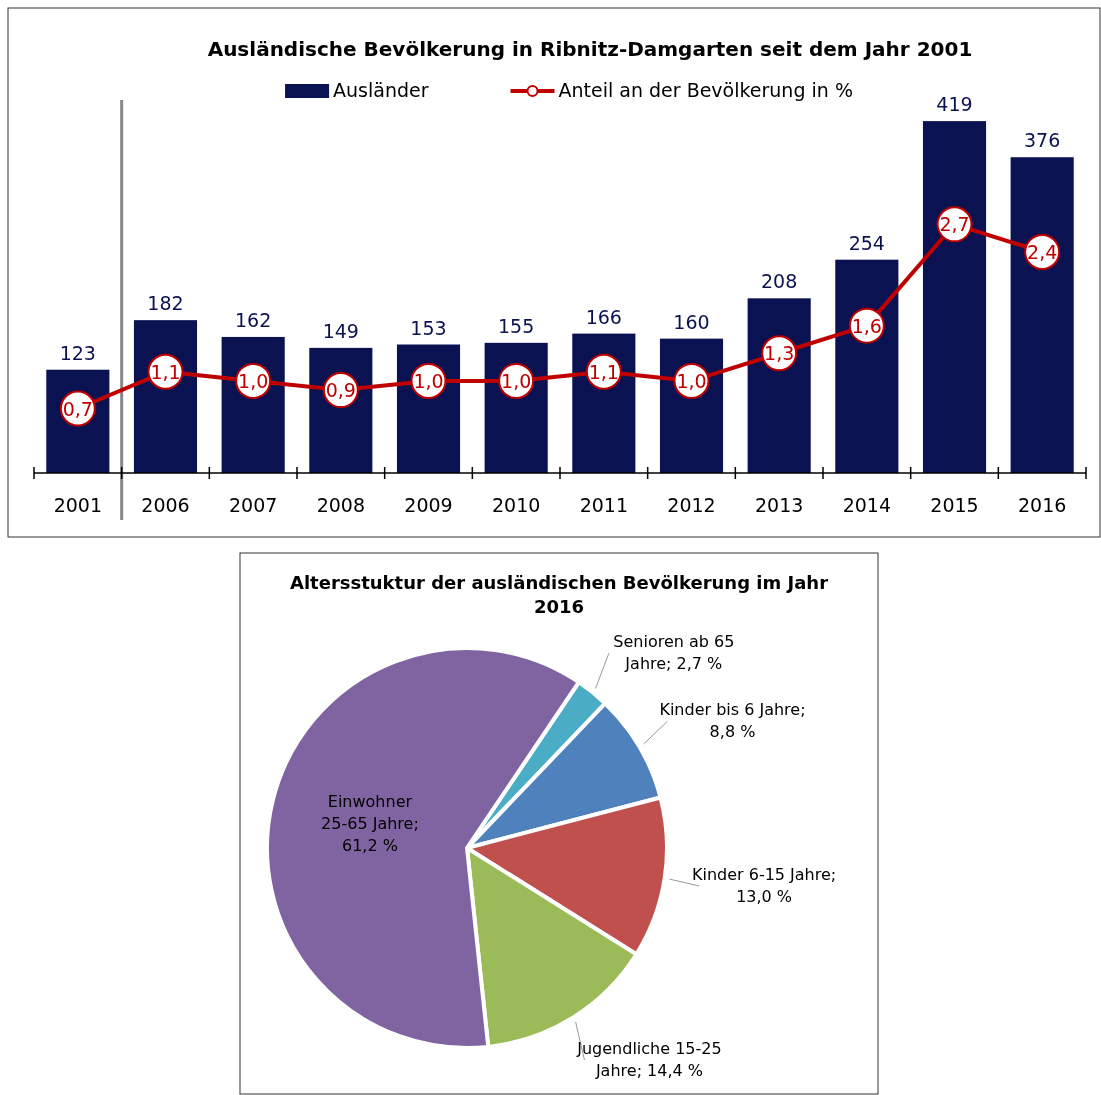 The image size is (1101, 1095). Describe the element at coordinates (340, 390) in the screenshot. I see `data-label: 0,9` at that location.